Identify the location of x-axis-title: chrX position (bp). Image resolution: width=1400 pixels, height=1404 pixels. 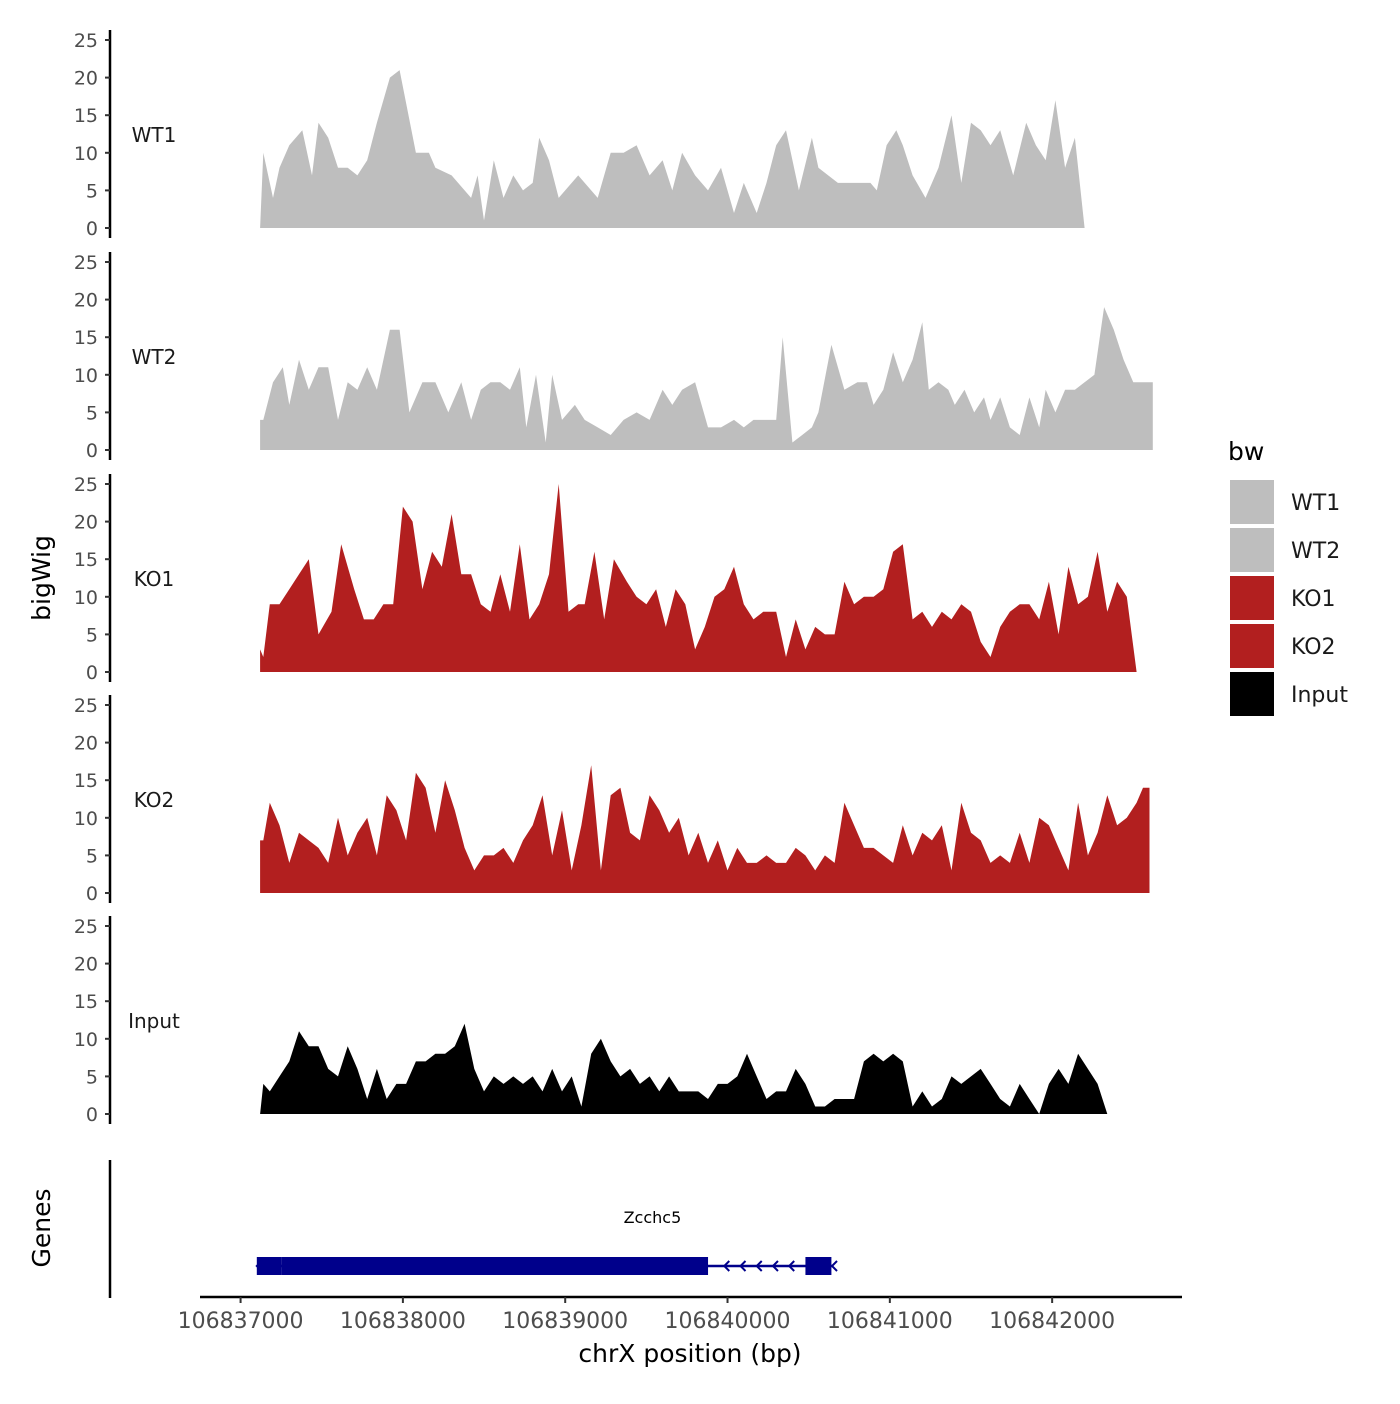
(689, 1353).